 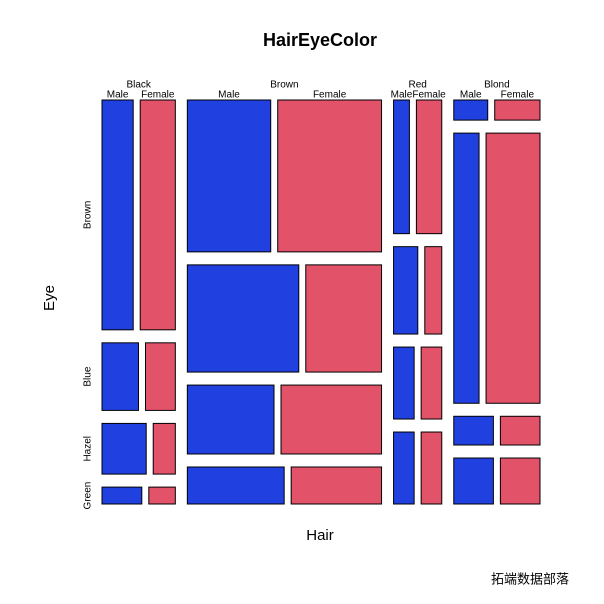 What do you see at coordinates (284, 85) in the screenshot?
I see `hair-label: Brown` at bounding box center [284, 85].